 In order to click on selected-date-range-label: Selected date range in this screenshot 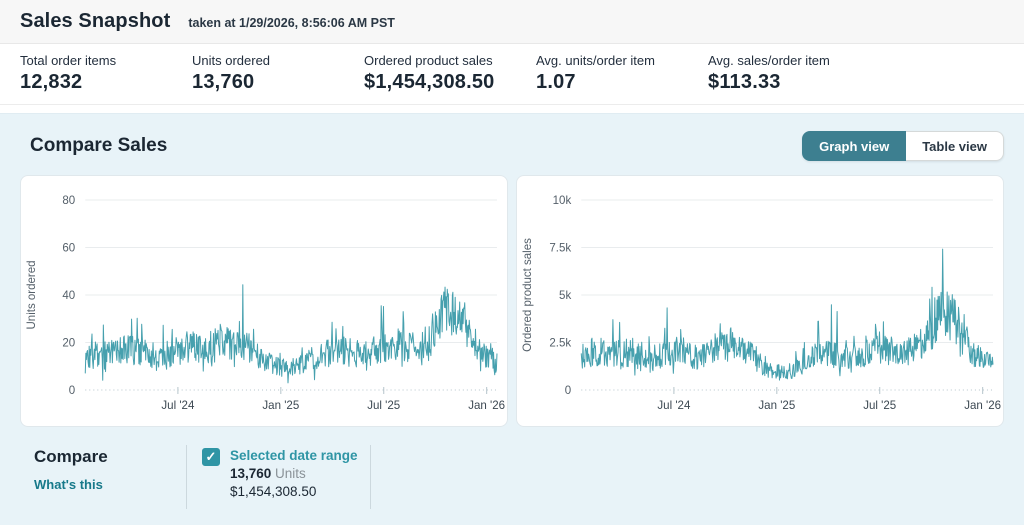, I will do `click(294, 455)`.